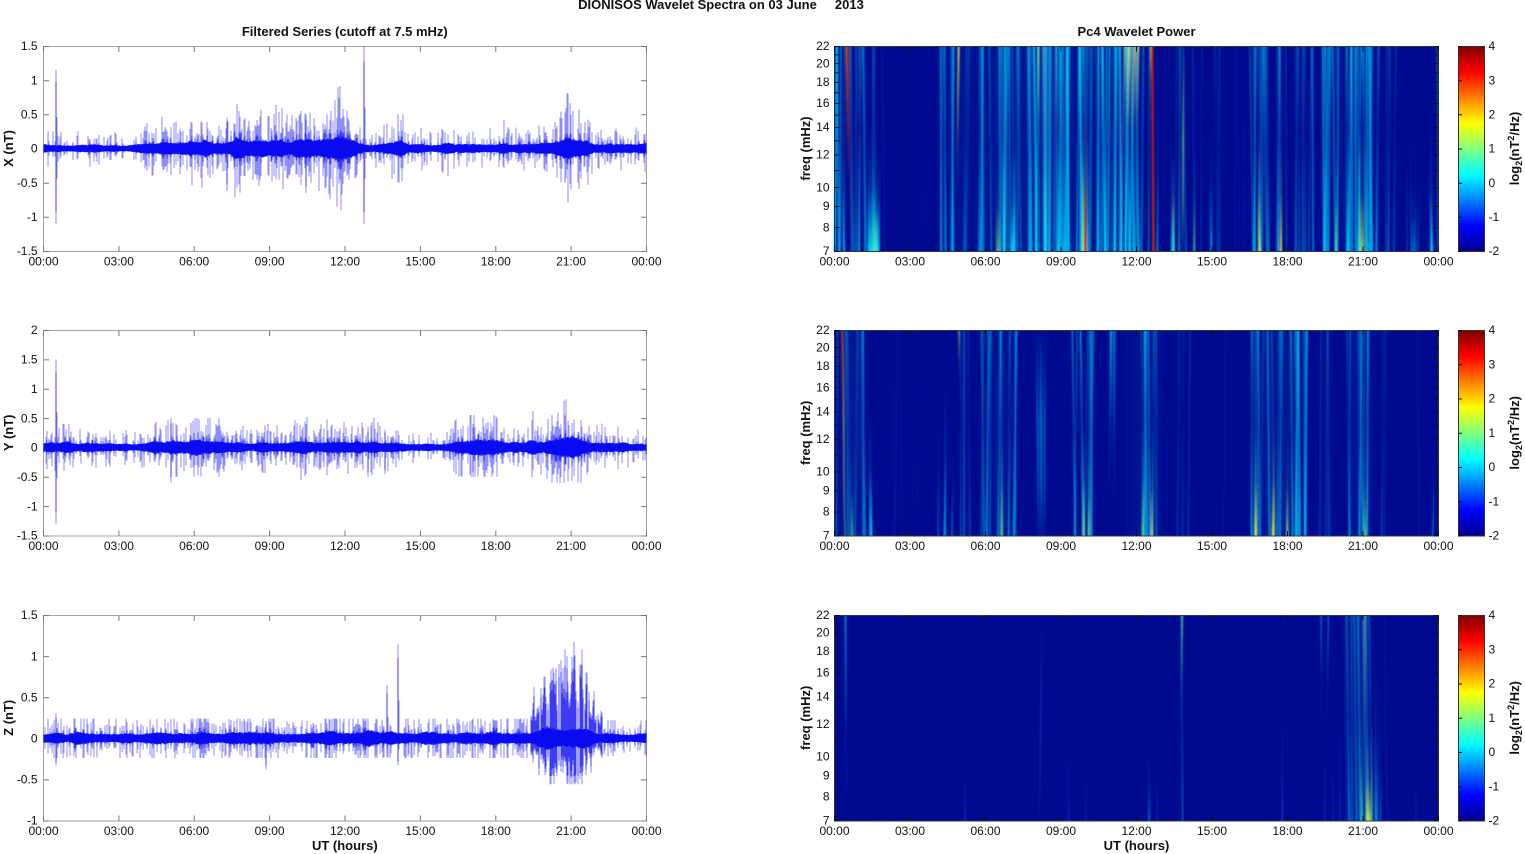  I want to click on svg-text:Filtered Series (cutoff at 7.5: Filtered Series (cutoff at 7.5 mHz), so click(345, 31).